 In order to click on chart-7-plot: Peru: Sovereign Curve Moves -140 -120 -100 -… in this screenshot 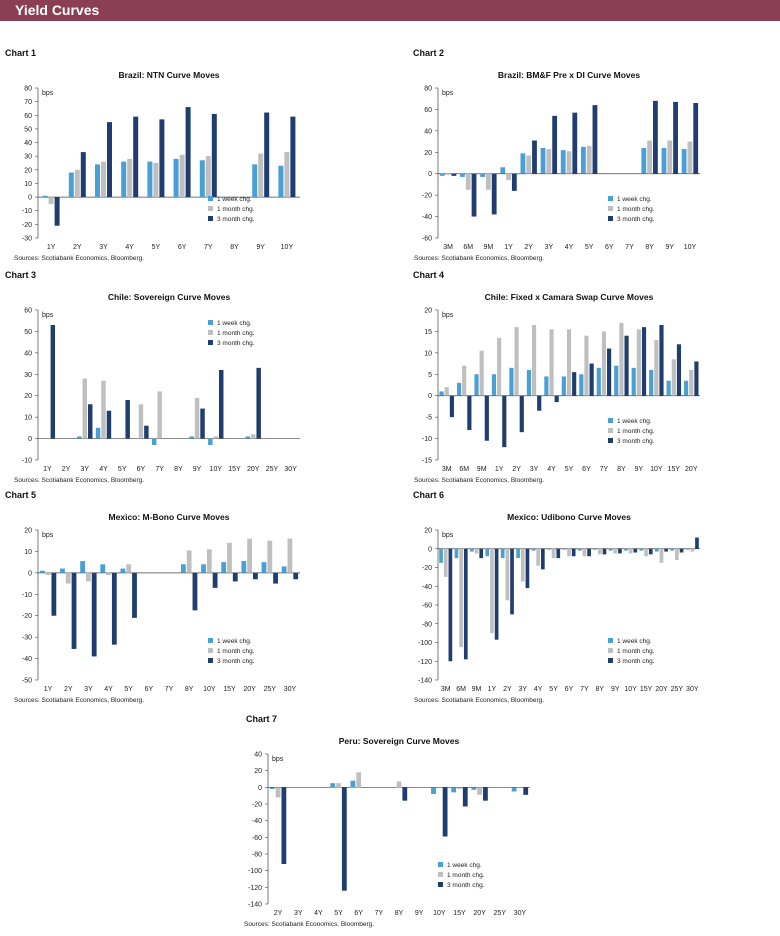, I will do `click(387, 832)`.